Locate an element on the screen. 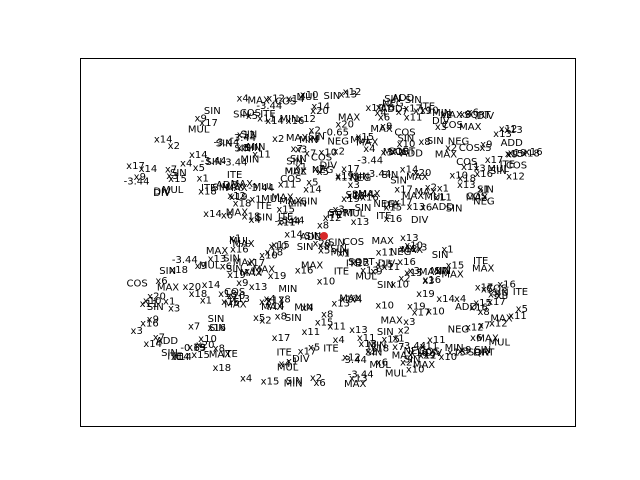  node-label: x5 is located at coordinates (199, 168).